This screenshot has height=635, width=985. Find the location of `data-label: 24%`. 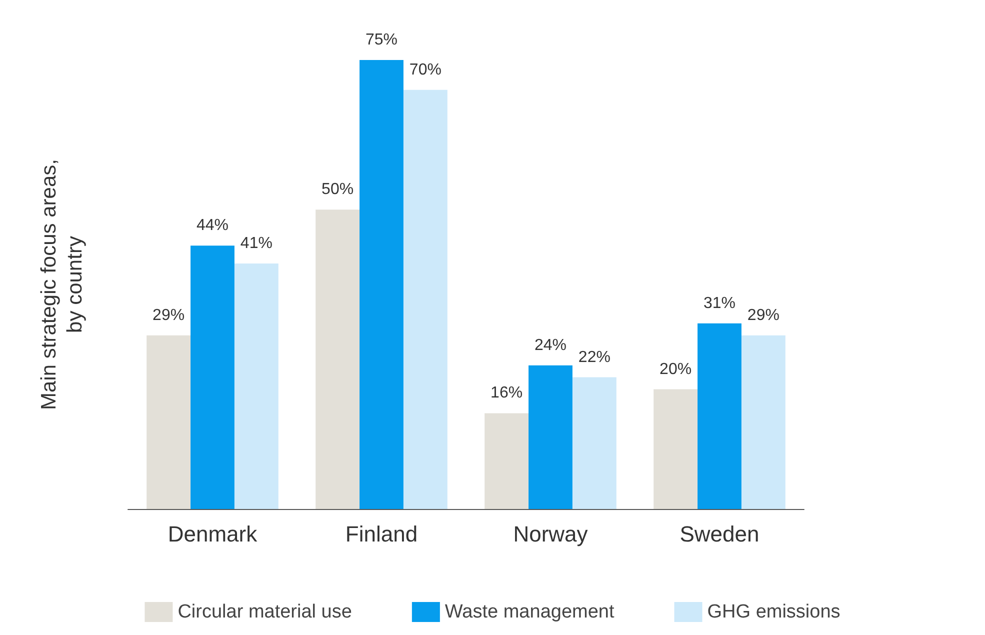

data-label: 24% is located at coordinates (550, 345).